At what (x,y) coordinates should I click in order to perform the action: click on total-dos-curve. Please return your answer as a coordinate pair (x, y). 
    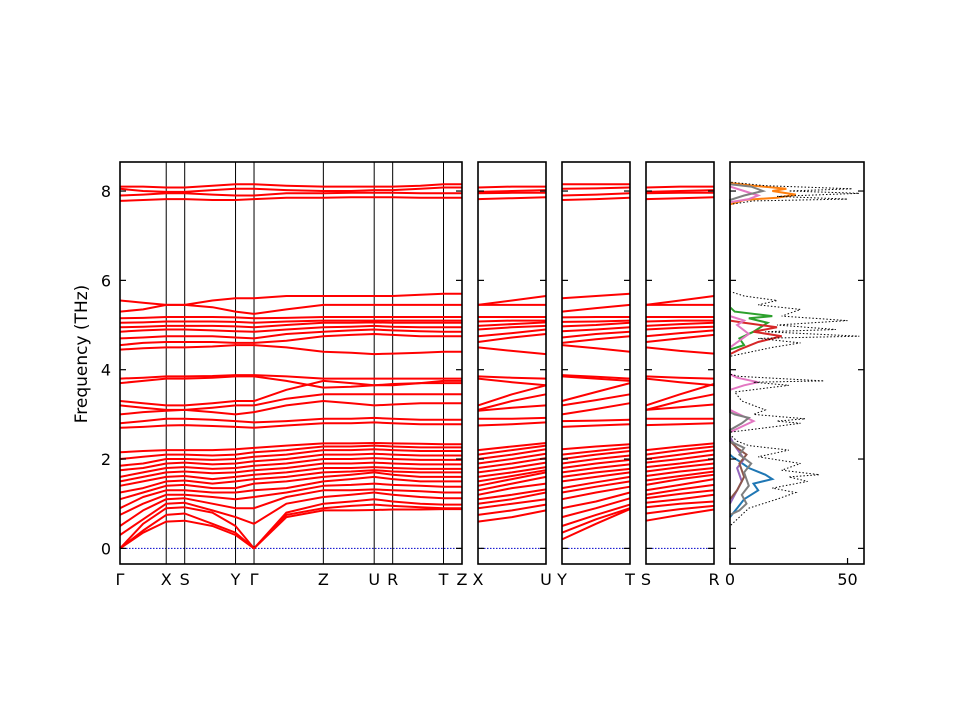
    Looking at the image, I should click on (794, 367).